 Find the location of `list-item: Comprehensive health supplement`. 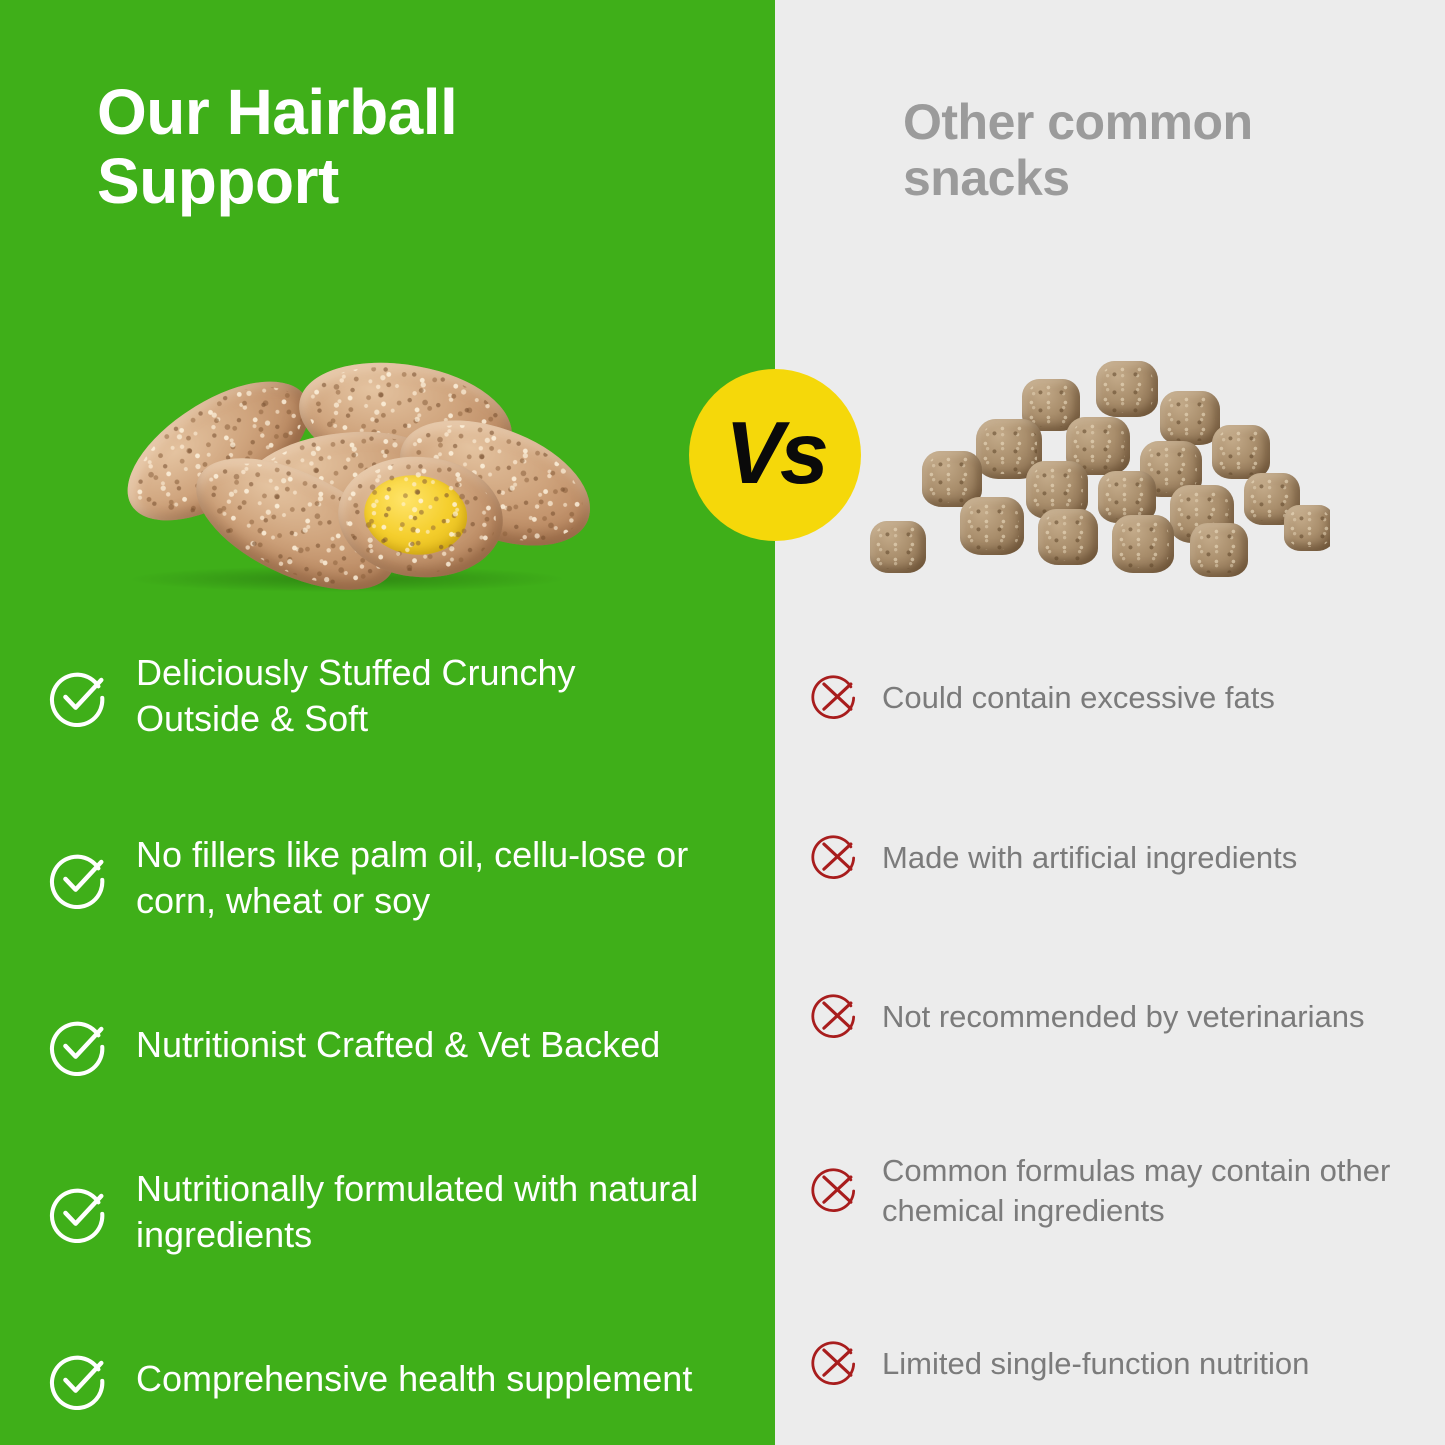

list-item: Comprehensive health supplement is located at coordinates (378, 1379).